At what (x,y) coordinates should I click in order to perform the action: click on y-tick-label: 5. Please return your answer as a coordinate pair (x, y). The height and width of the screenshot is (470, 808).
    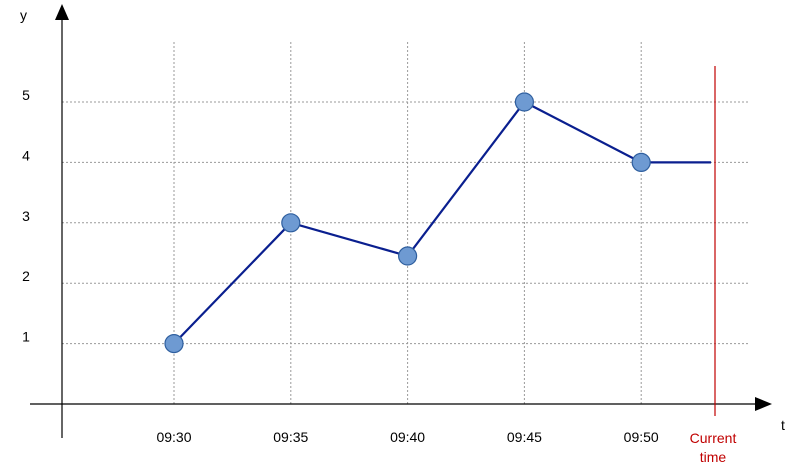
    Looking at the image, I should click on (26, 95).